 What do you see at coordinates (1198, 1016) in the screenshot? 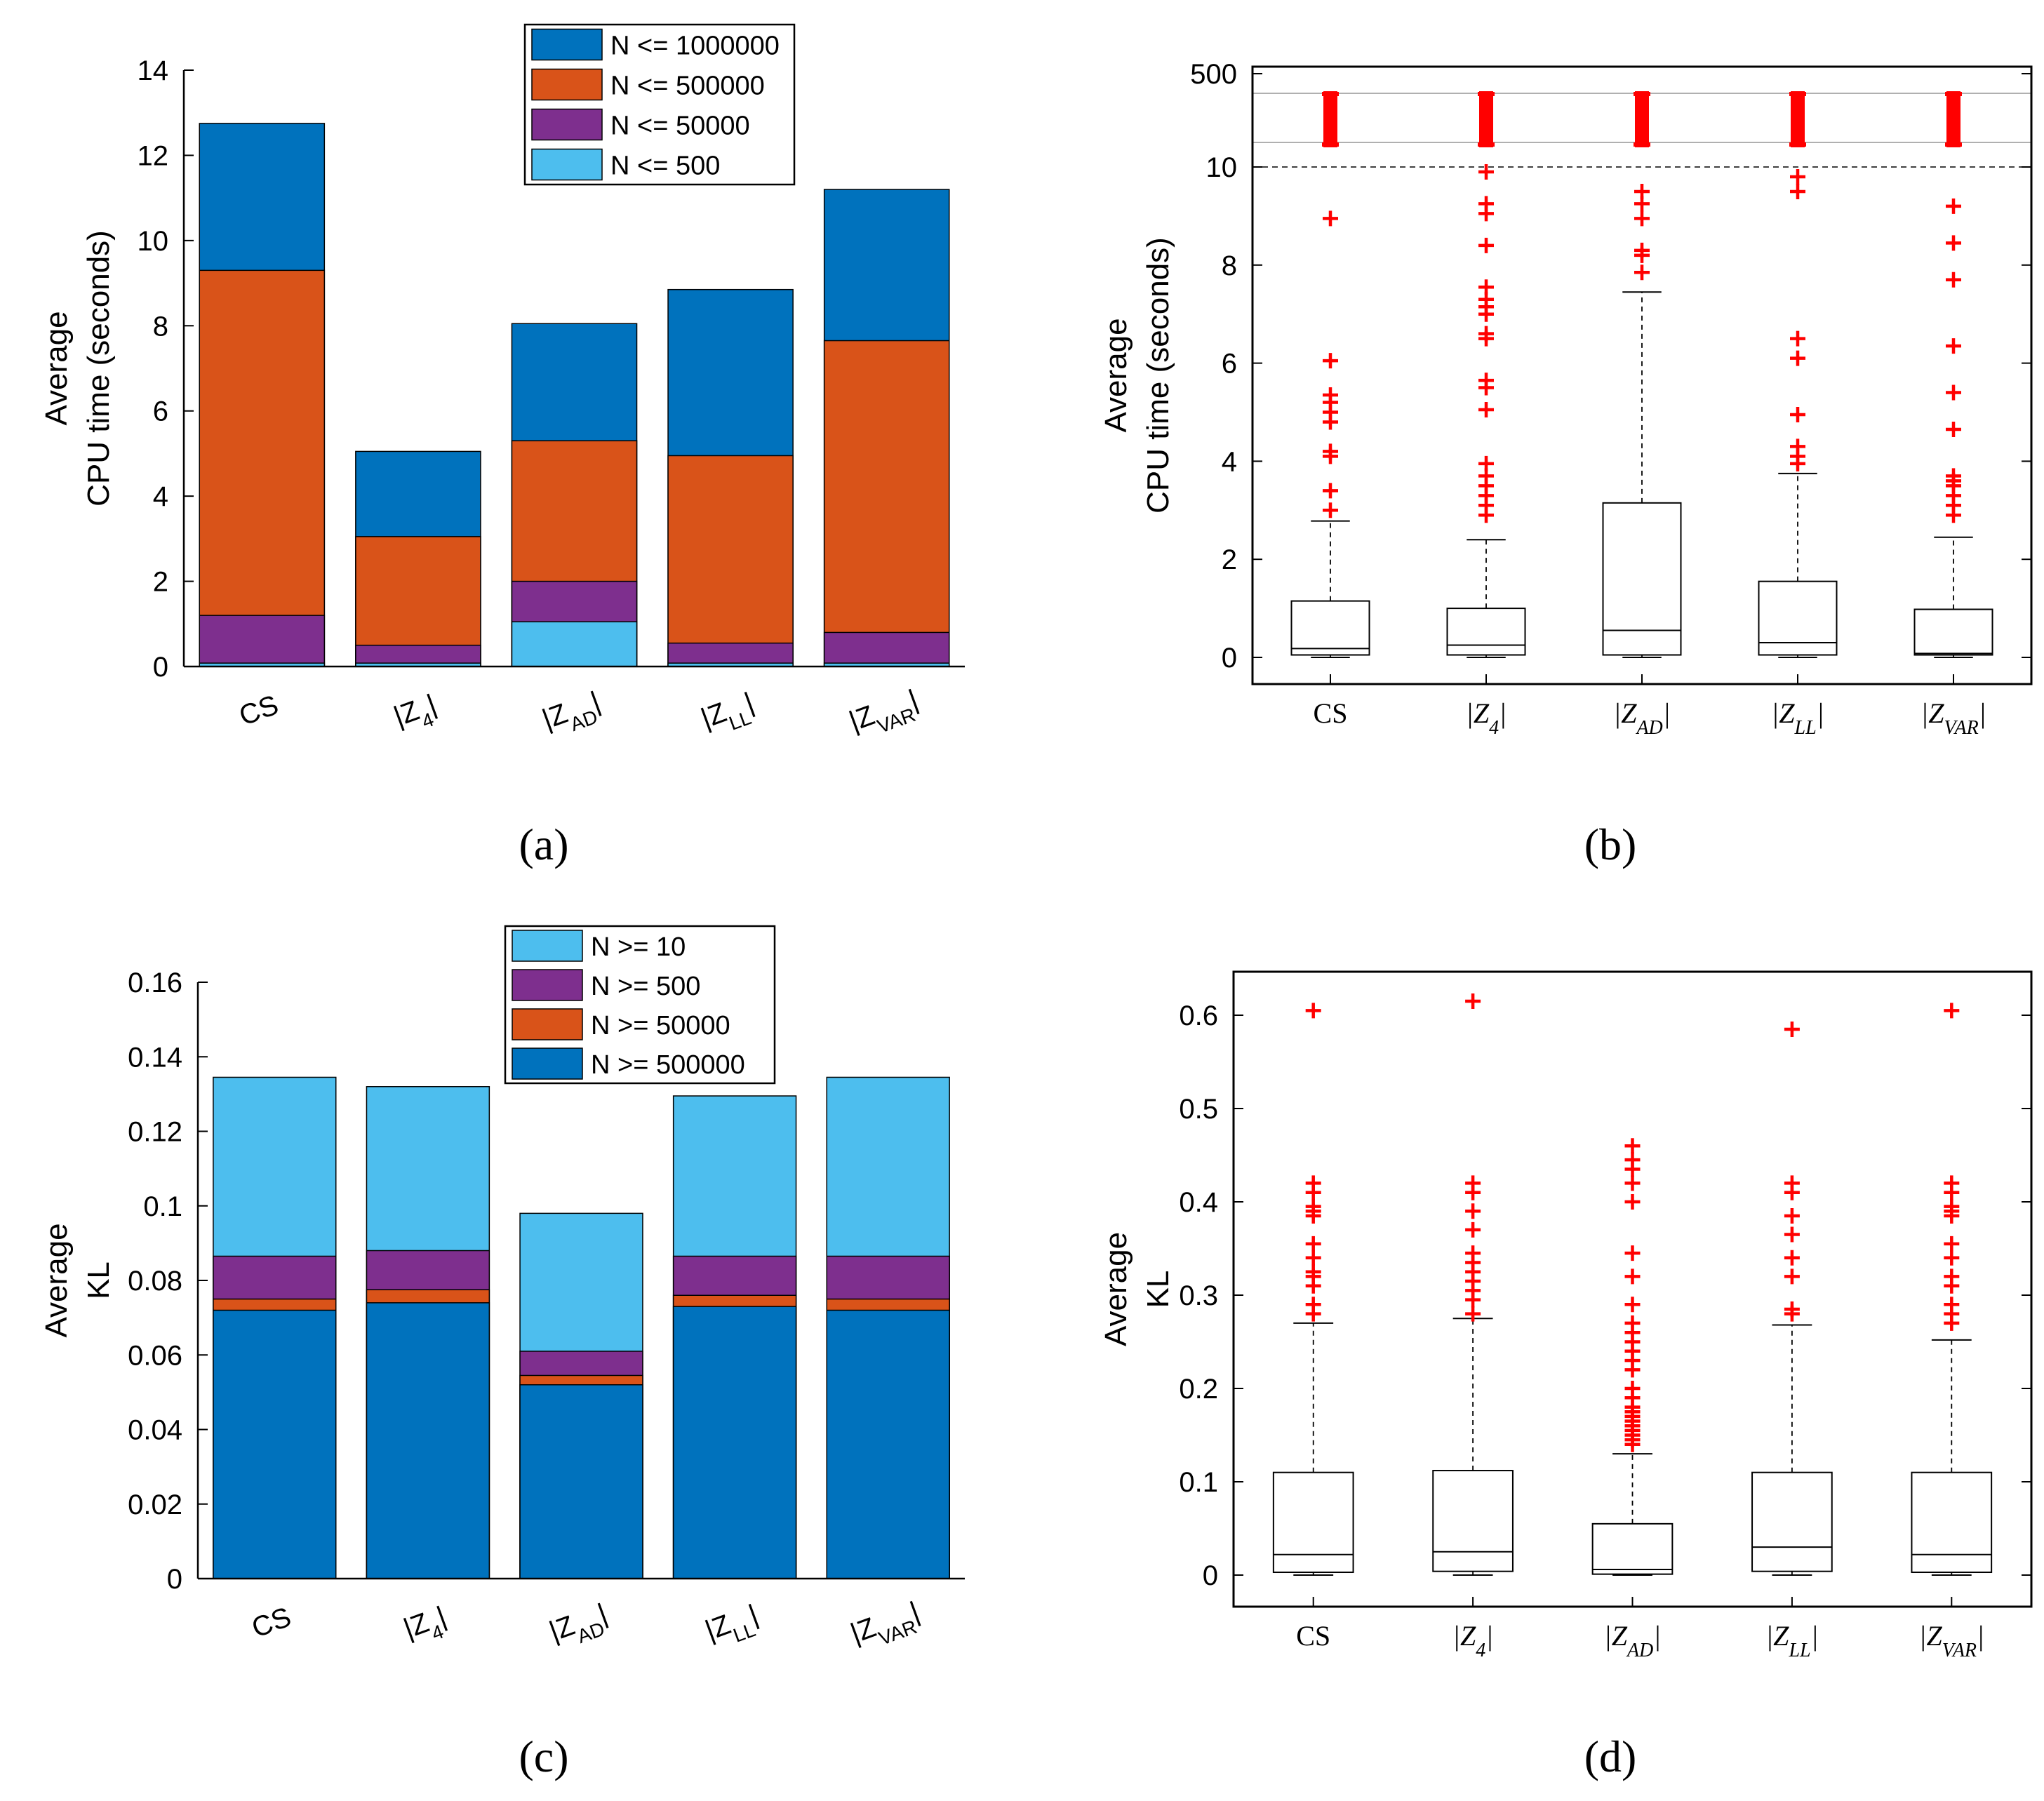
I see `y-tick-label: 0.6` at bounding box center [1198, 1016].